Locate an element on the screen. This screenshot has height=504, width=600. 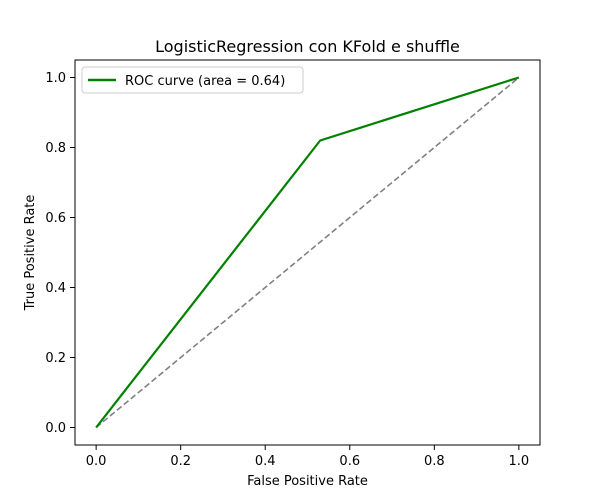
y-tick-label: 0.4 is located at coordinates (55, 288).